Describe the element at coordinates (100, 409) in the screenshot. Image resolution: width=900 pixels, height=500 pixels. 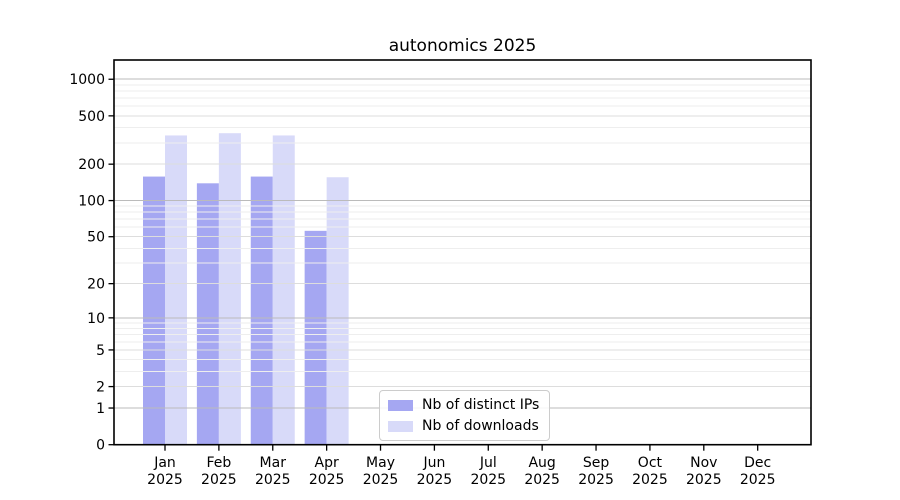
I see `y-tick-label-1: 1` at that location.